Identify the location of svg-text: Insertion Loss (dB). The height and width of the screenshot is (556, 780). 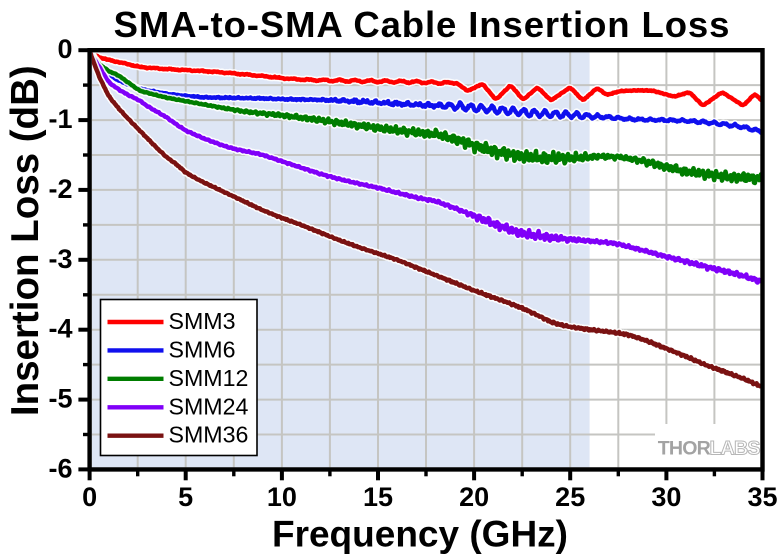
(25, 240).